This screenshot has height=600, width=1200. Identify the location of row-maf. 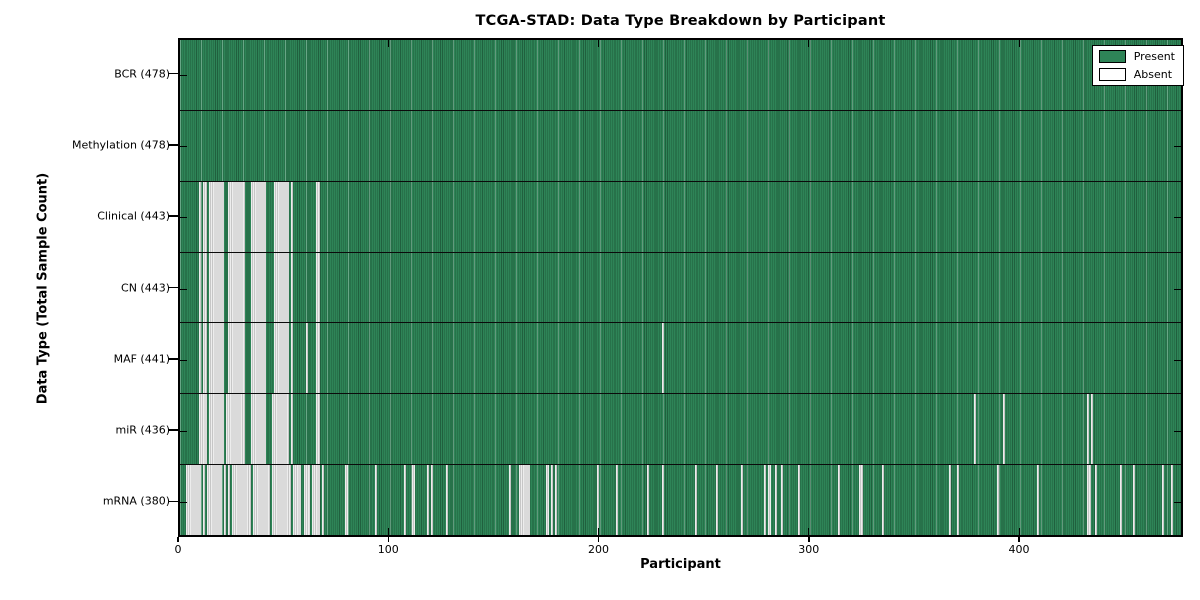
(680, 359).